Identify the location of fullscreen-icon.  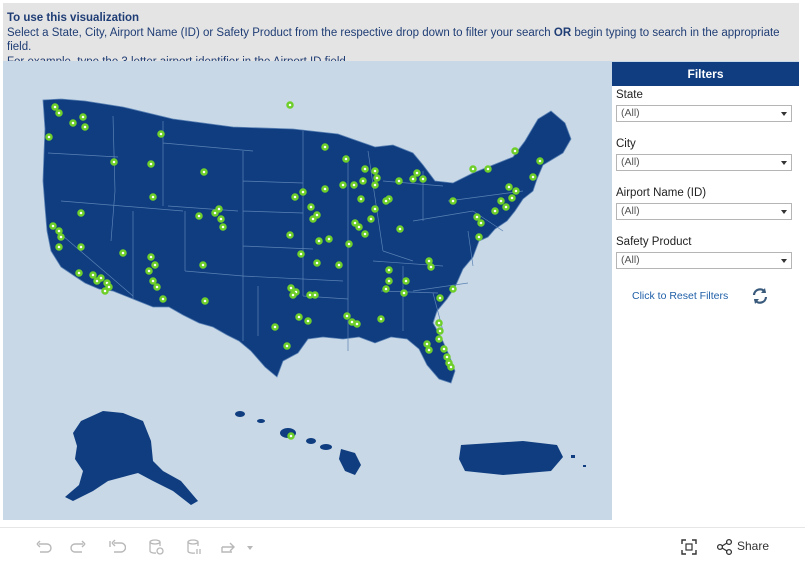
(689, 547).